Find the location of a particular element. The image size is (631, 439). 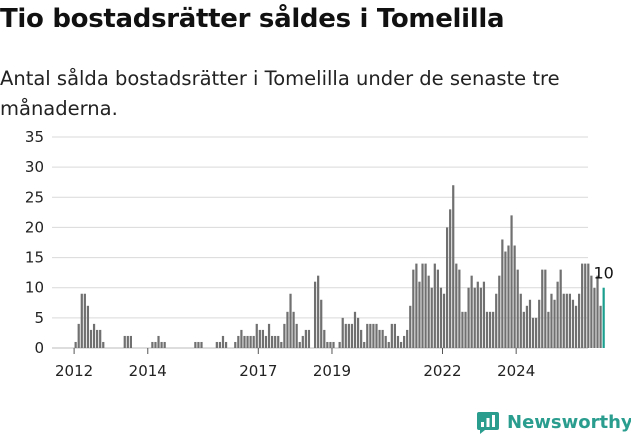

y-tick-label: 10 is located at coordinates (34, 288).